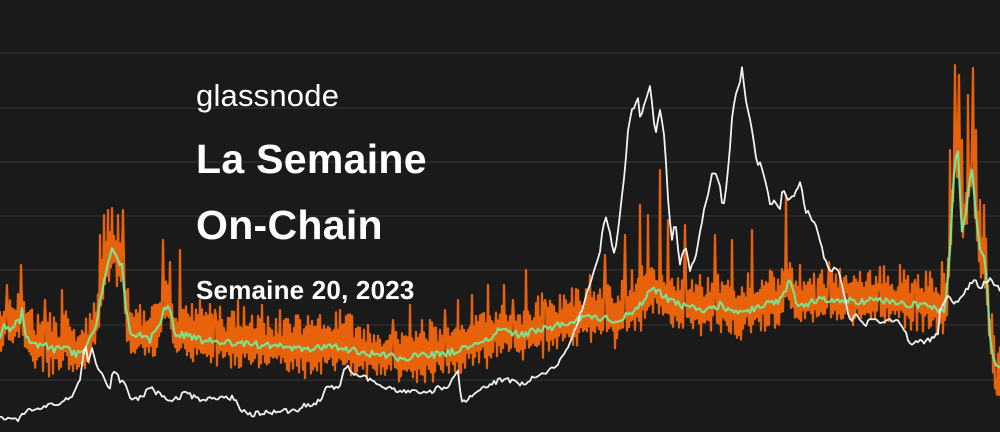 The image size is (1000, 432). I want to click on page-title-line-1: La Semaine, so click(311, 159).